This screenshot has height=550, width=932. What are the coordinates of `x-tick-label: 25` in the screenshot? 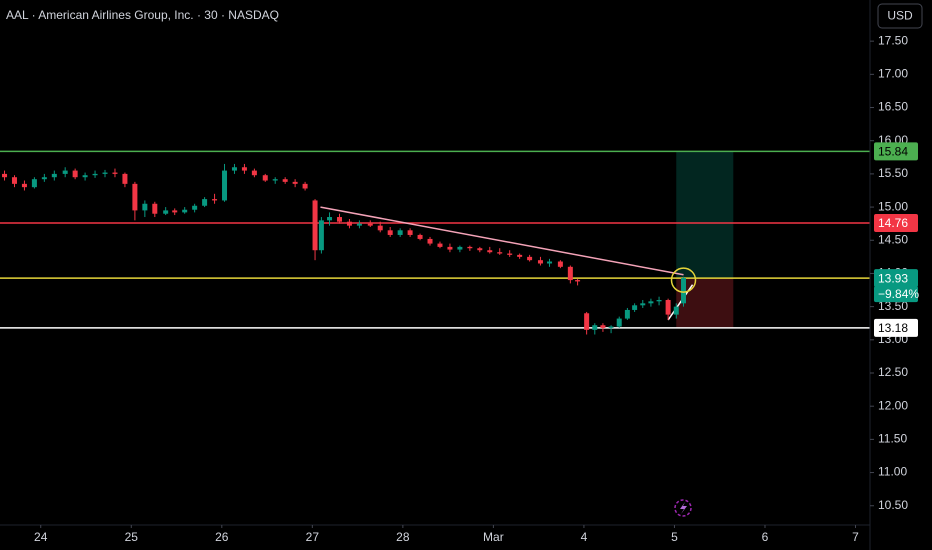 It's located at (132, 537).